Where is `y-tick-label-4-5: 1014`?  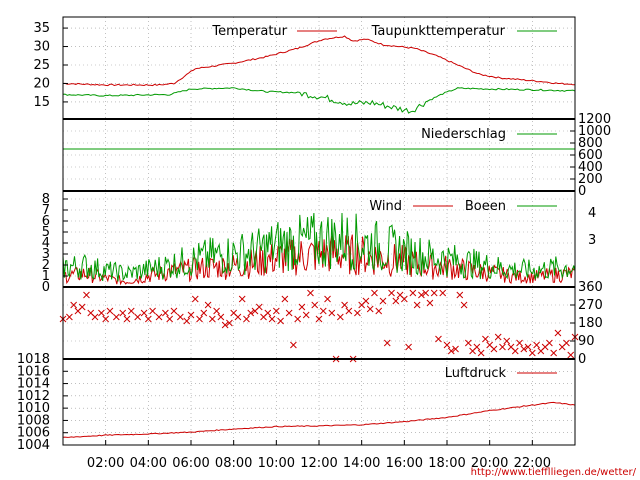
y-tick-label-4-5: 1014 is located at coordinates (33, 384).